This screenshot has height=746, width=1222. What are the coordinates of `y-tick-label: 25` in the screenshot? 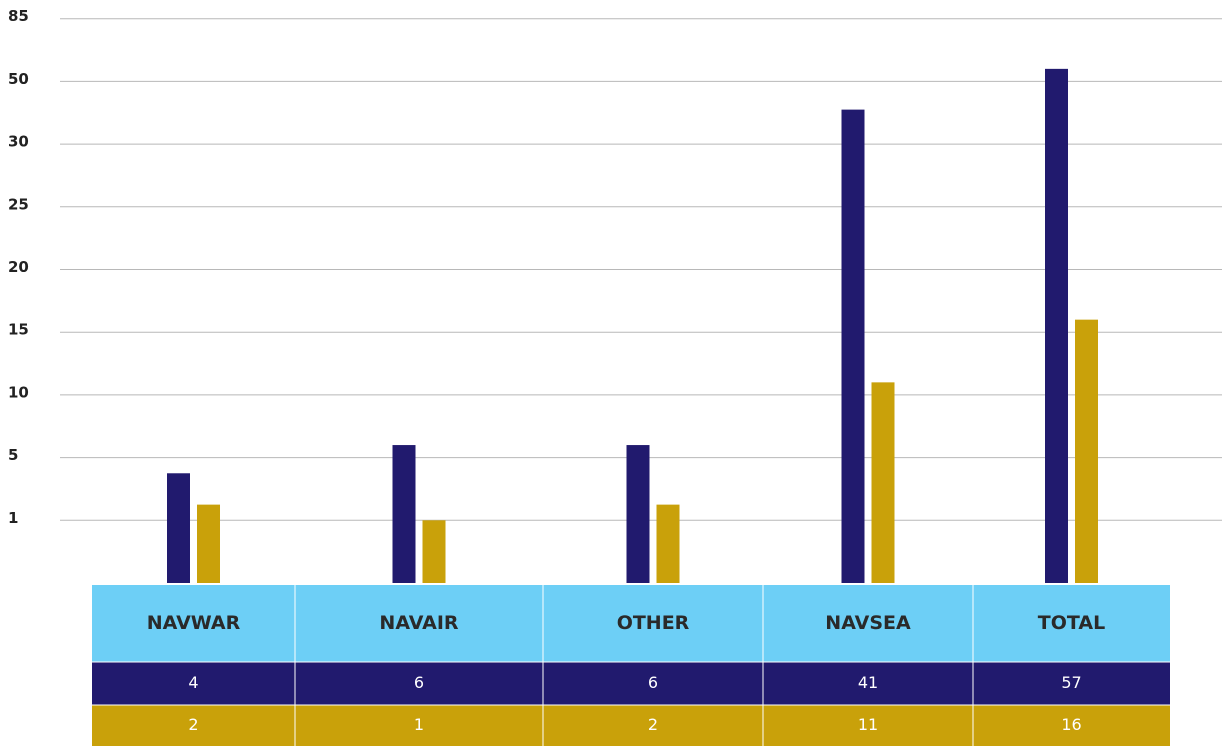 It's located at (18, 204).